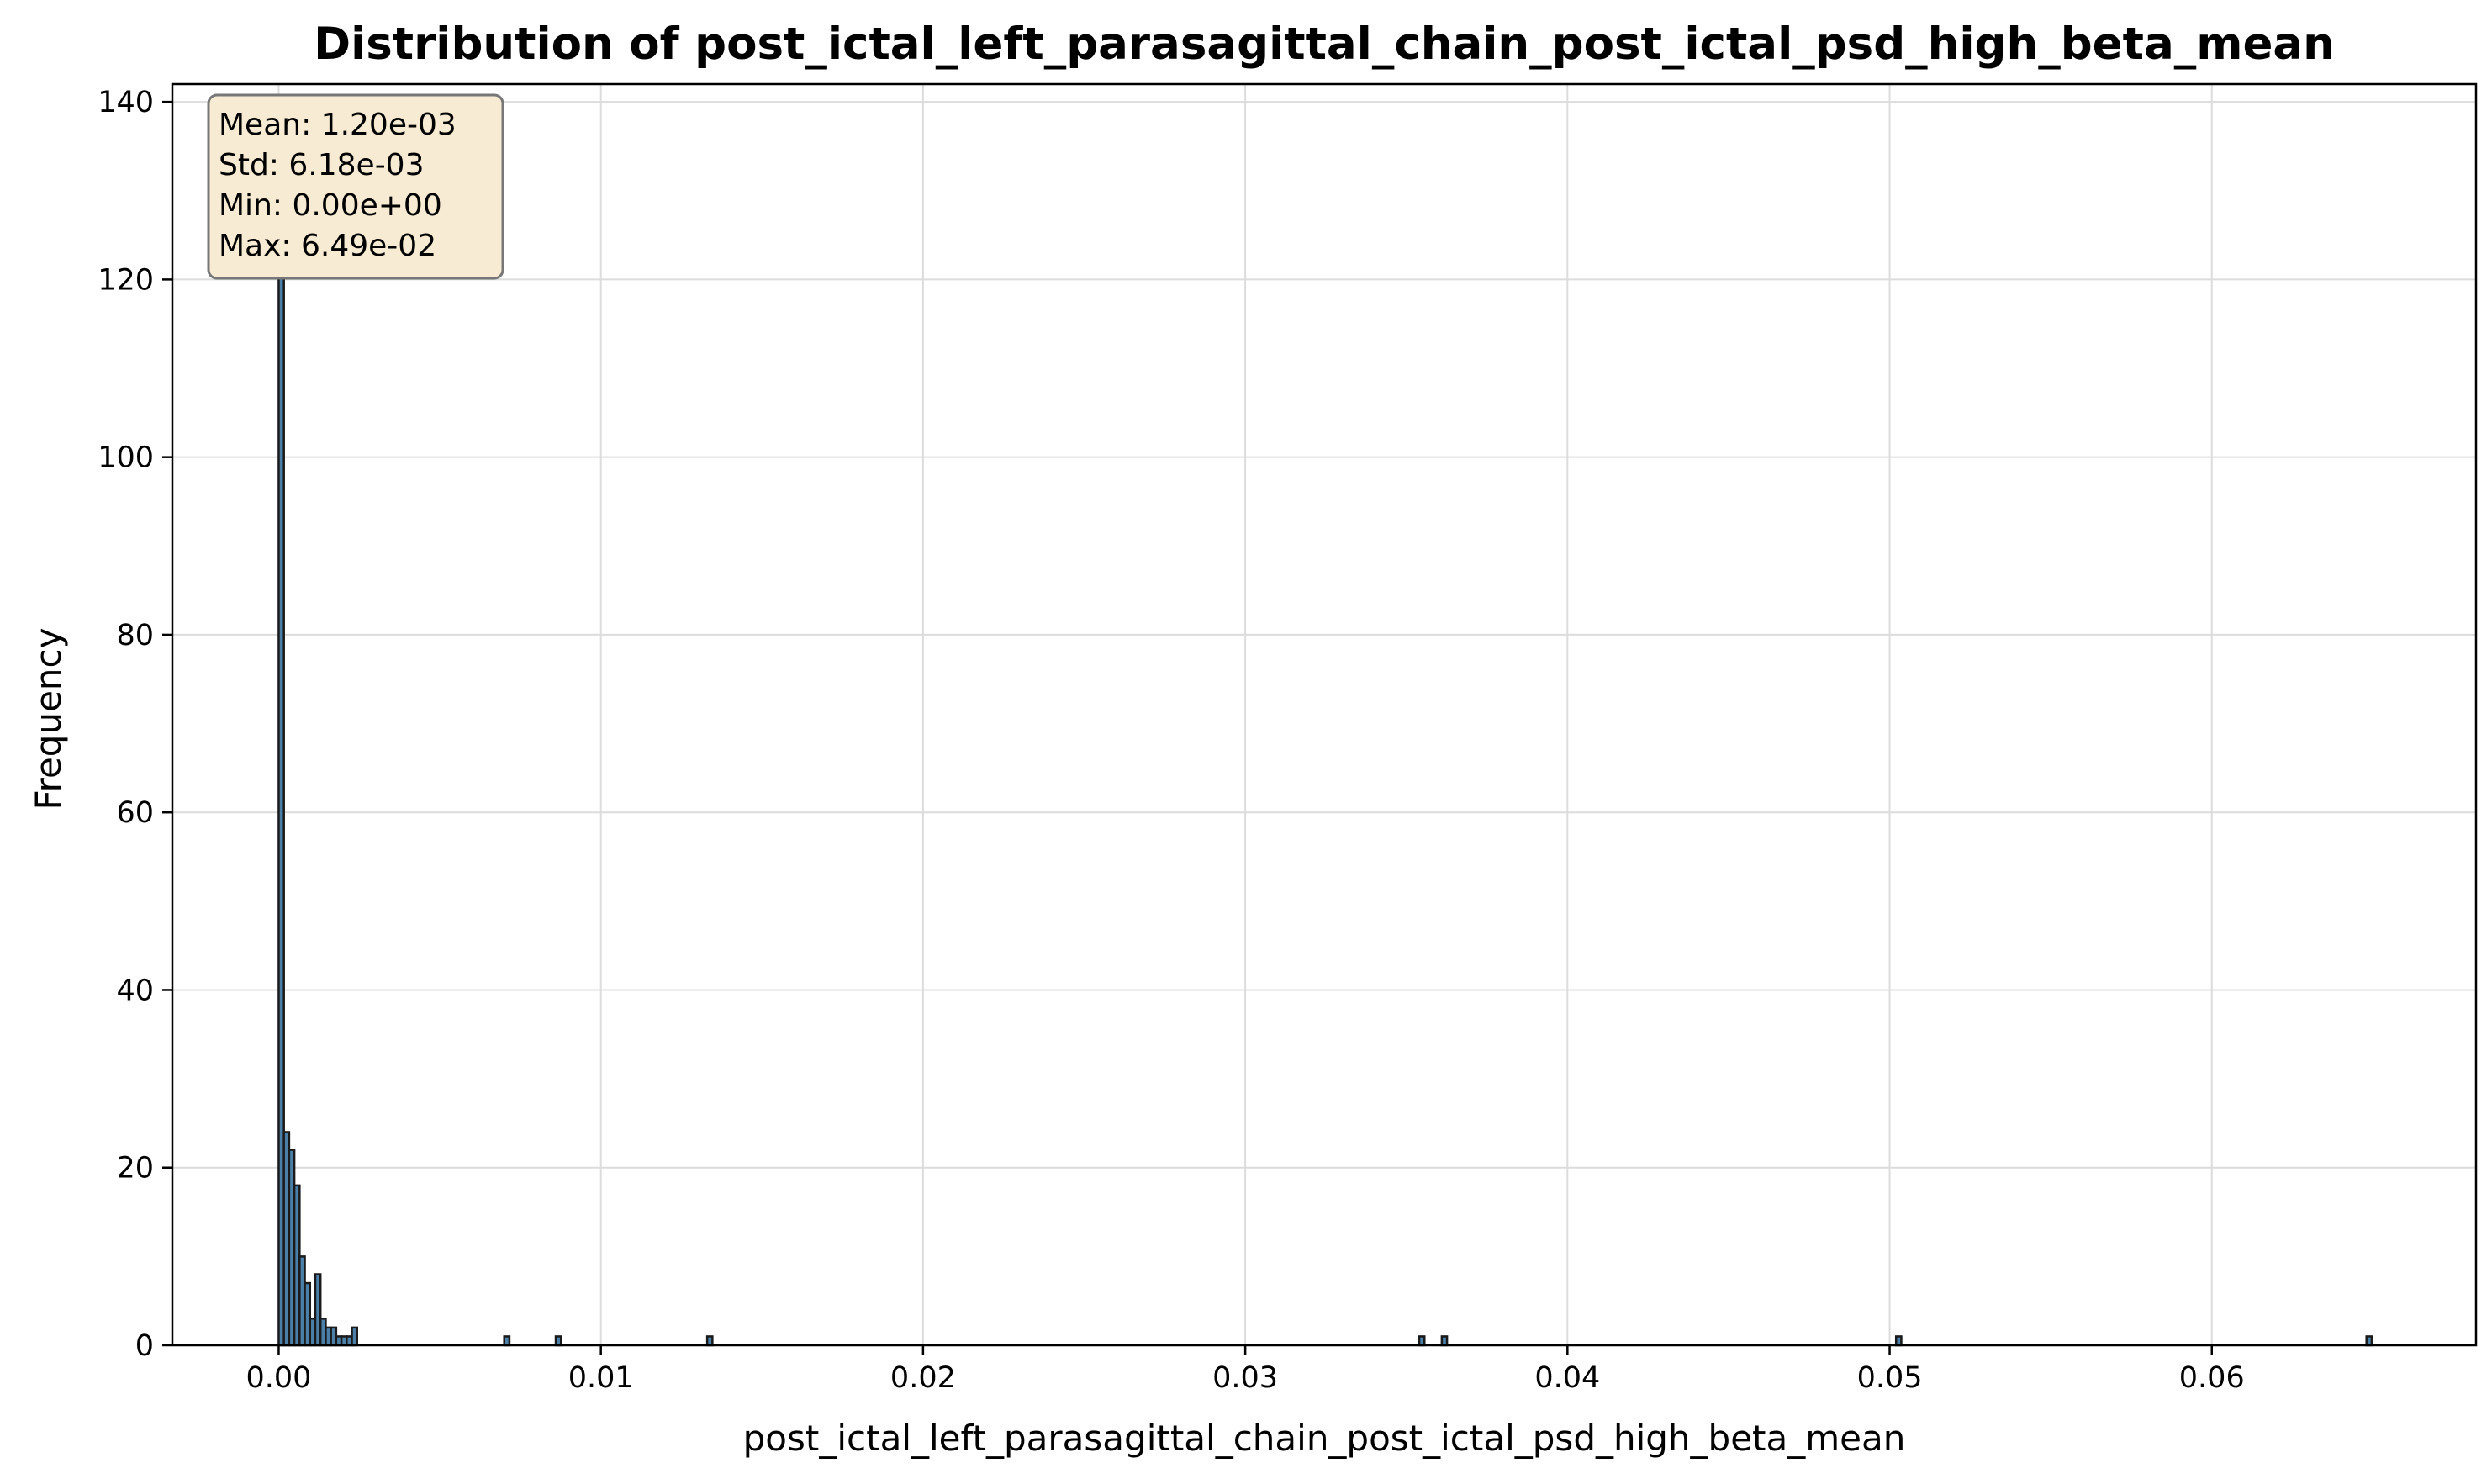 Image resolution: width=2492 pixels, height=1484 pixels. I want to click on stats-max: Max: 6.49e-02, so click(327, 246).